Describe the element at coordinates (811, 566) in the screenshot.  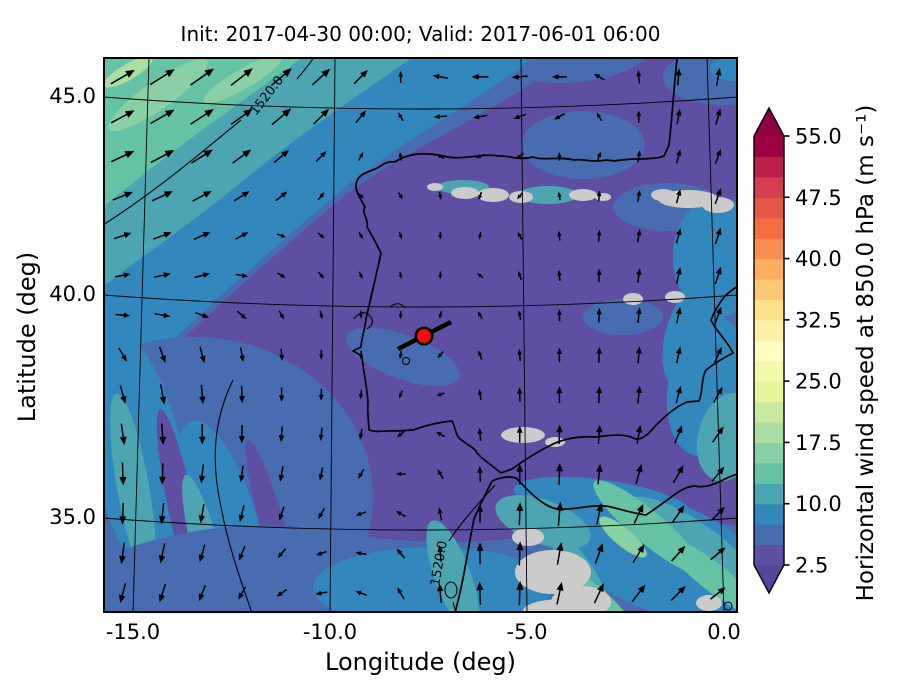
I see `colorbar-tick-label: 2.5` at that location.